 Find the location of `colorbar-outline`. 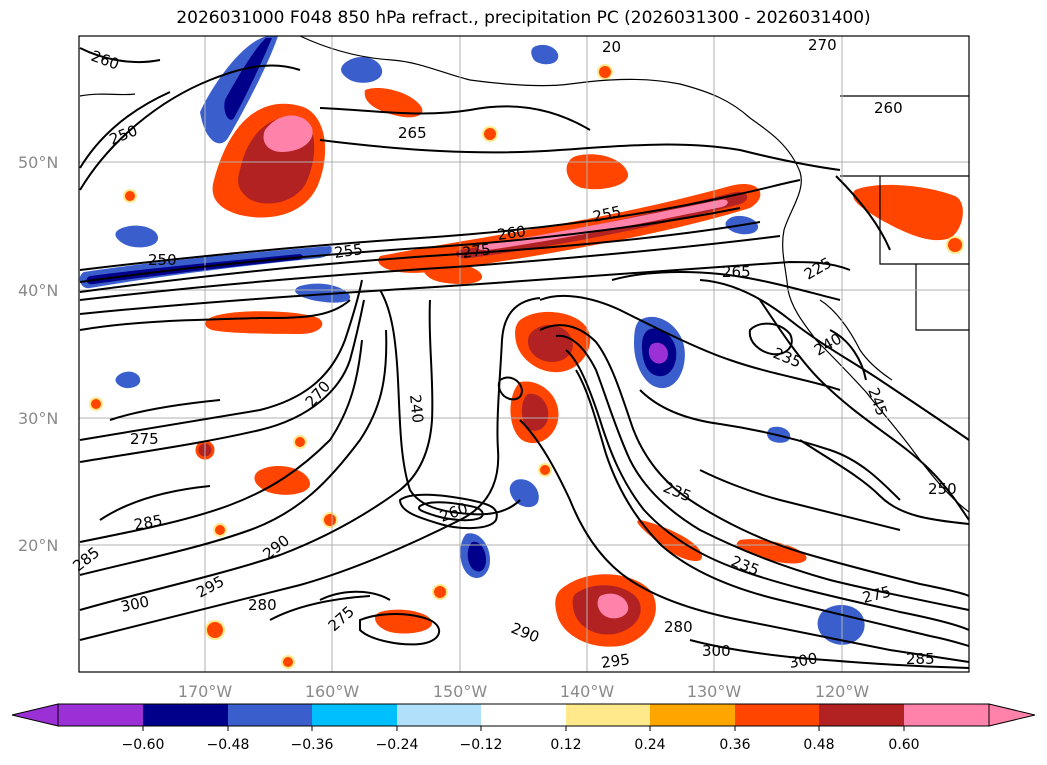

colorbar-outline is located at coordinates (523, 715).